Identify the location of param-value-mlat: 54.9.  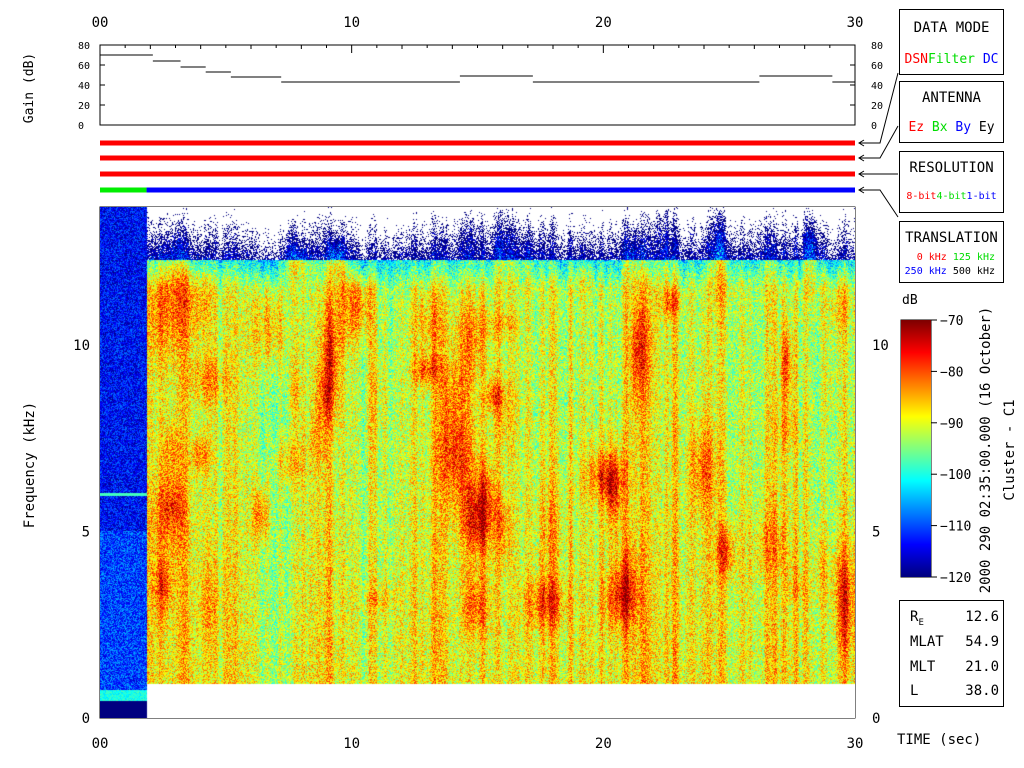
(982, 642).